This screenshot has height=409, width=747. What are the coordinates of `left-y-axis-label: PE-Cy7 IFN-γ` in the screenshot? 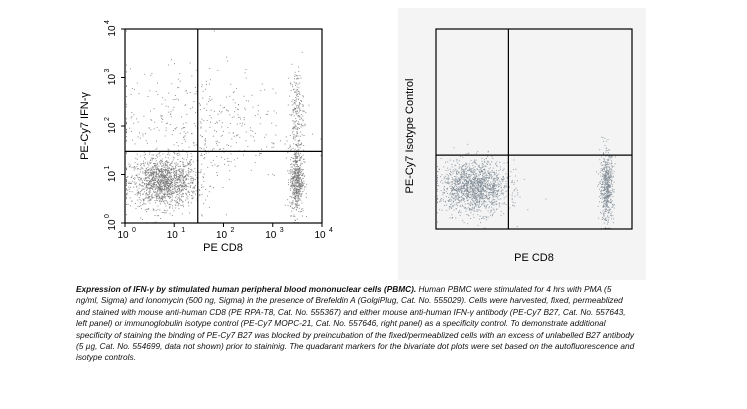 It's located at (85, 126).